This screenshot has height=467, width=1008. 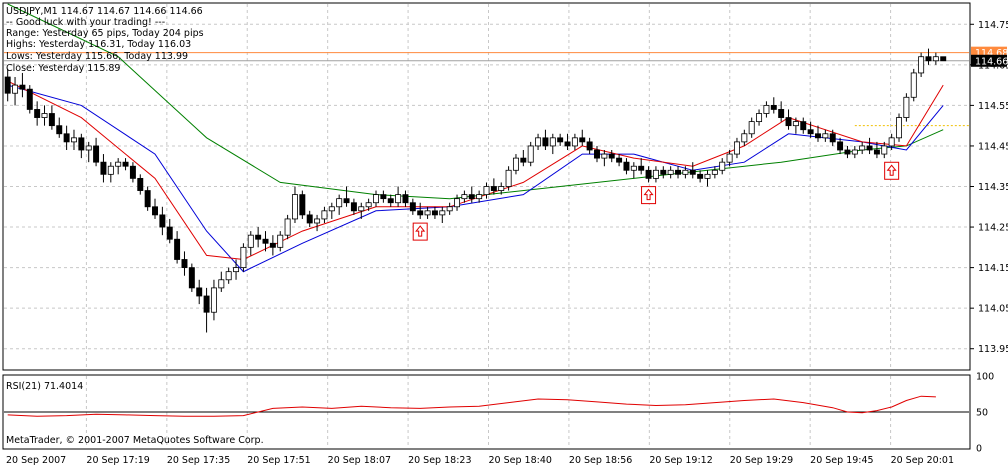 What do you see at coordinates (993, 309) in the screenshot?
I see `y-tick-label: 114.05` at bounding box center [993, 309].